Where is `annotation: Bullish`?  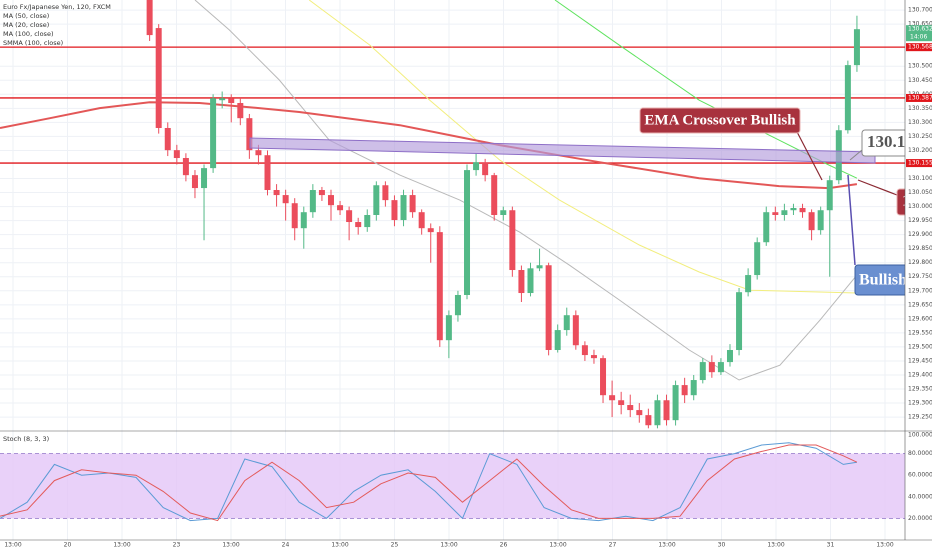 annotation: Bullish is located at coordinates (883, 280).